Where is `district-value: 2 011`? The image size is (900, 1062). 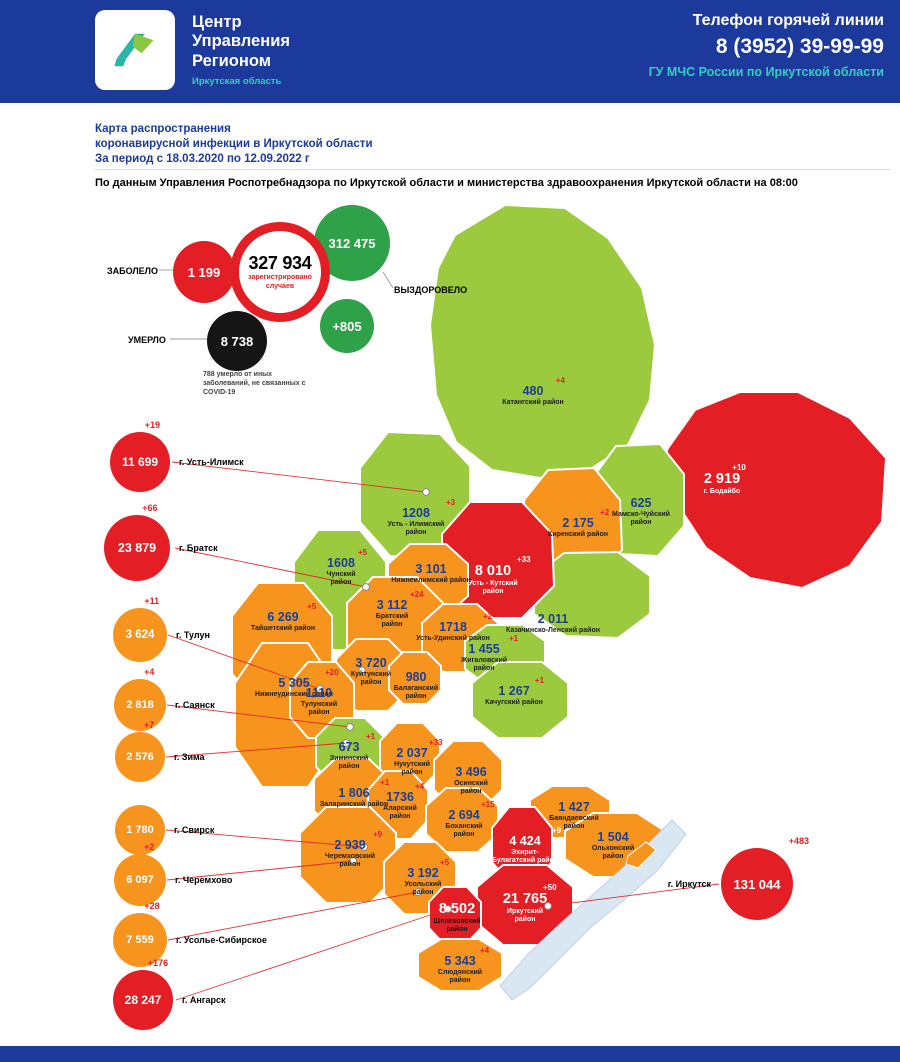 district-value: 2 011 is located at coordinates (553, 619).